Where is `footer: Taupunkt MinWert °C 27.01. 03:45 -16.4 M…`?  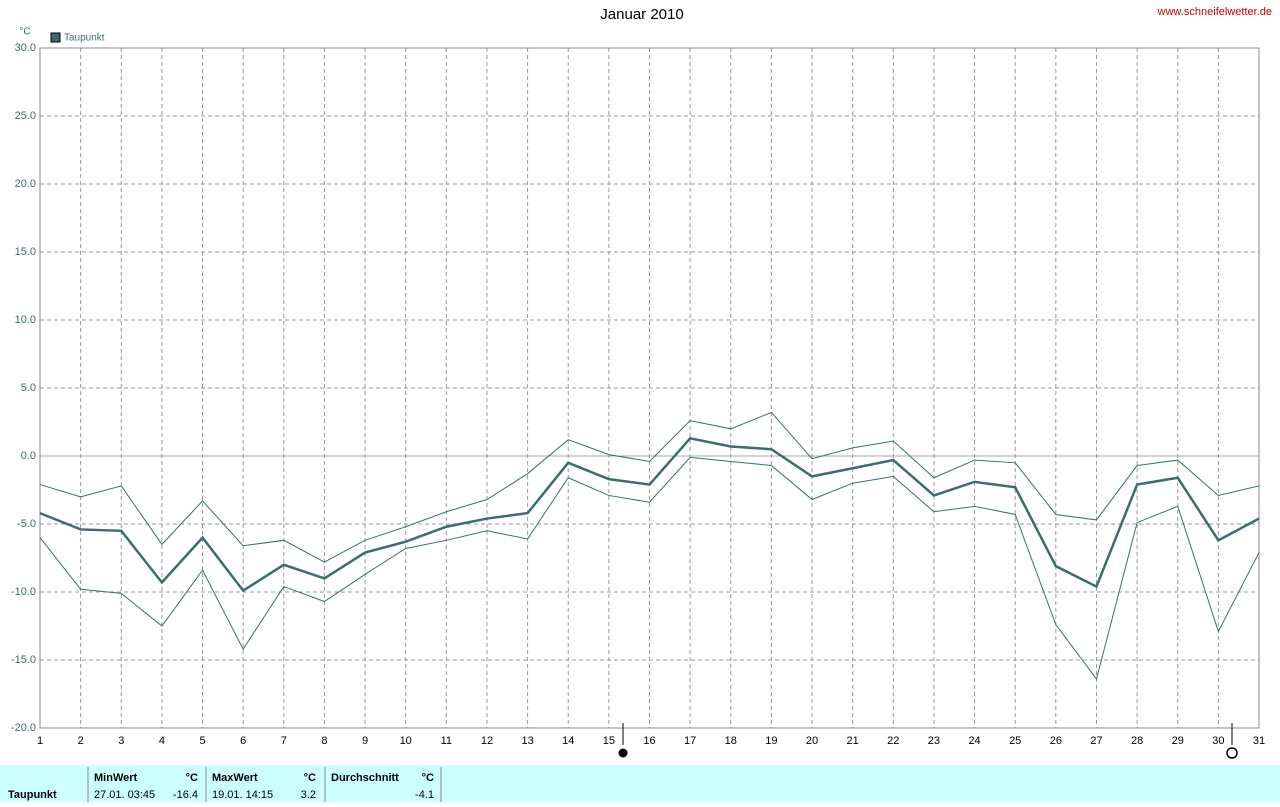 footer: Taupunkt MinWert °C 27.01. 03:45 -16.4 M… is located at coordinates (225, 784).